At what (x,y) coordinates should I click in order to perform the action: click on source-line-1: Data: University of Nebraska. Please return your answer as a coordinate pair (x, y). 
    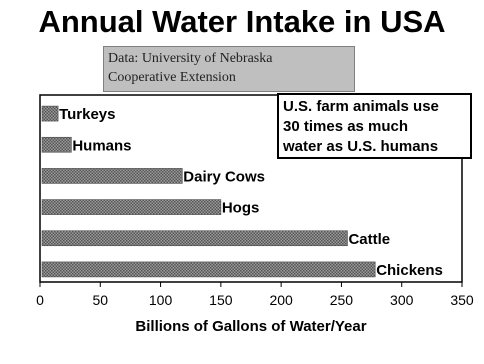
    Looking at the image, I should click on (229, 58).